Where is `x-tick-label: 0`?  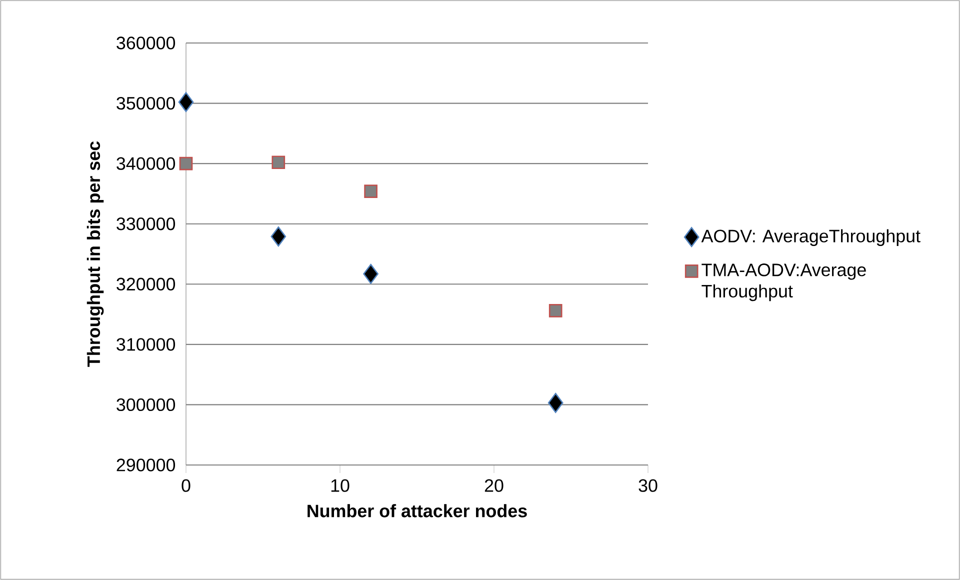
x-tick-label: 0 is located at coordinates (186, 485).